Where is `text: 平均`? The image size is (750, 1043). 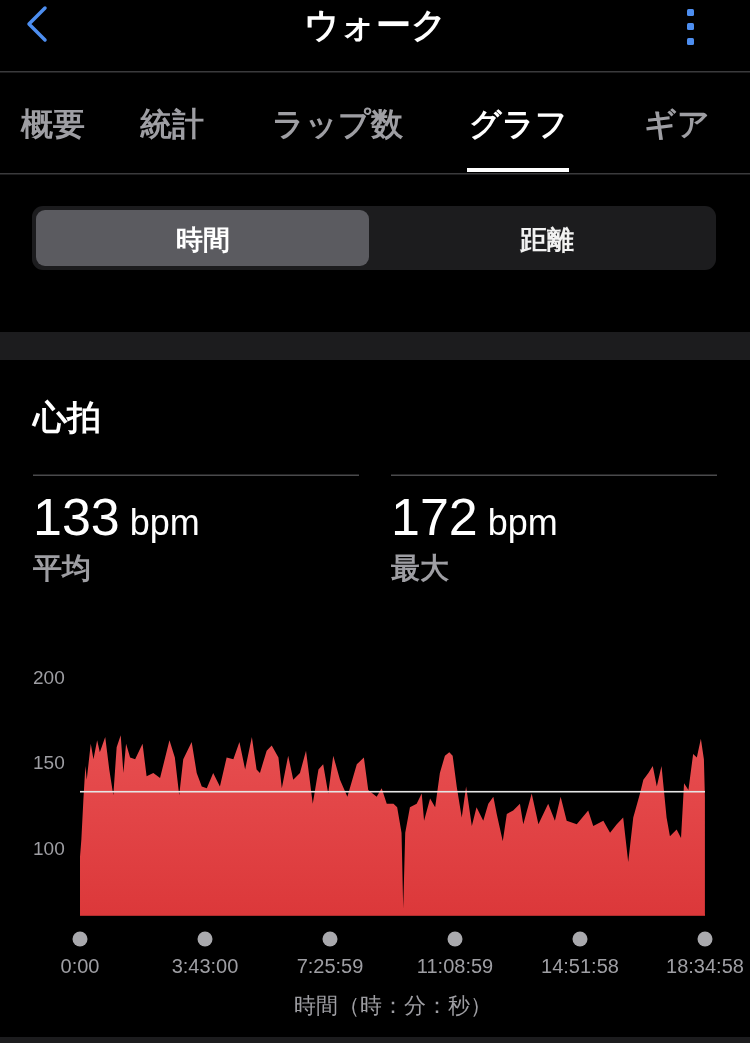
text: 平均 is located at coordinates (61, 568).